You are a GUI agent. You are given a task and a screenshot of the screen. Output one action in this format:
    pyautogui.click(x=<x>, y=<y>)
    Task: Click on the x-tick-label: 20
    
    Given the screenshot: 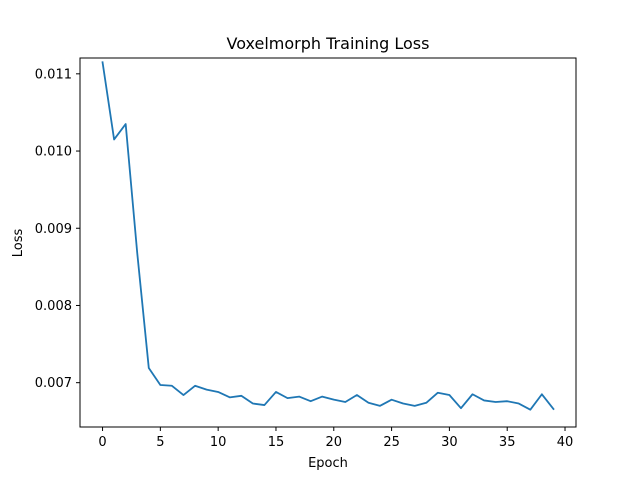 What is the action you would take?
    pyautogui.click(x=334, y=442)
    